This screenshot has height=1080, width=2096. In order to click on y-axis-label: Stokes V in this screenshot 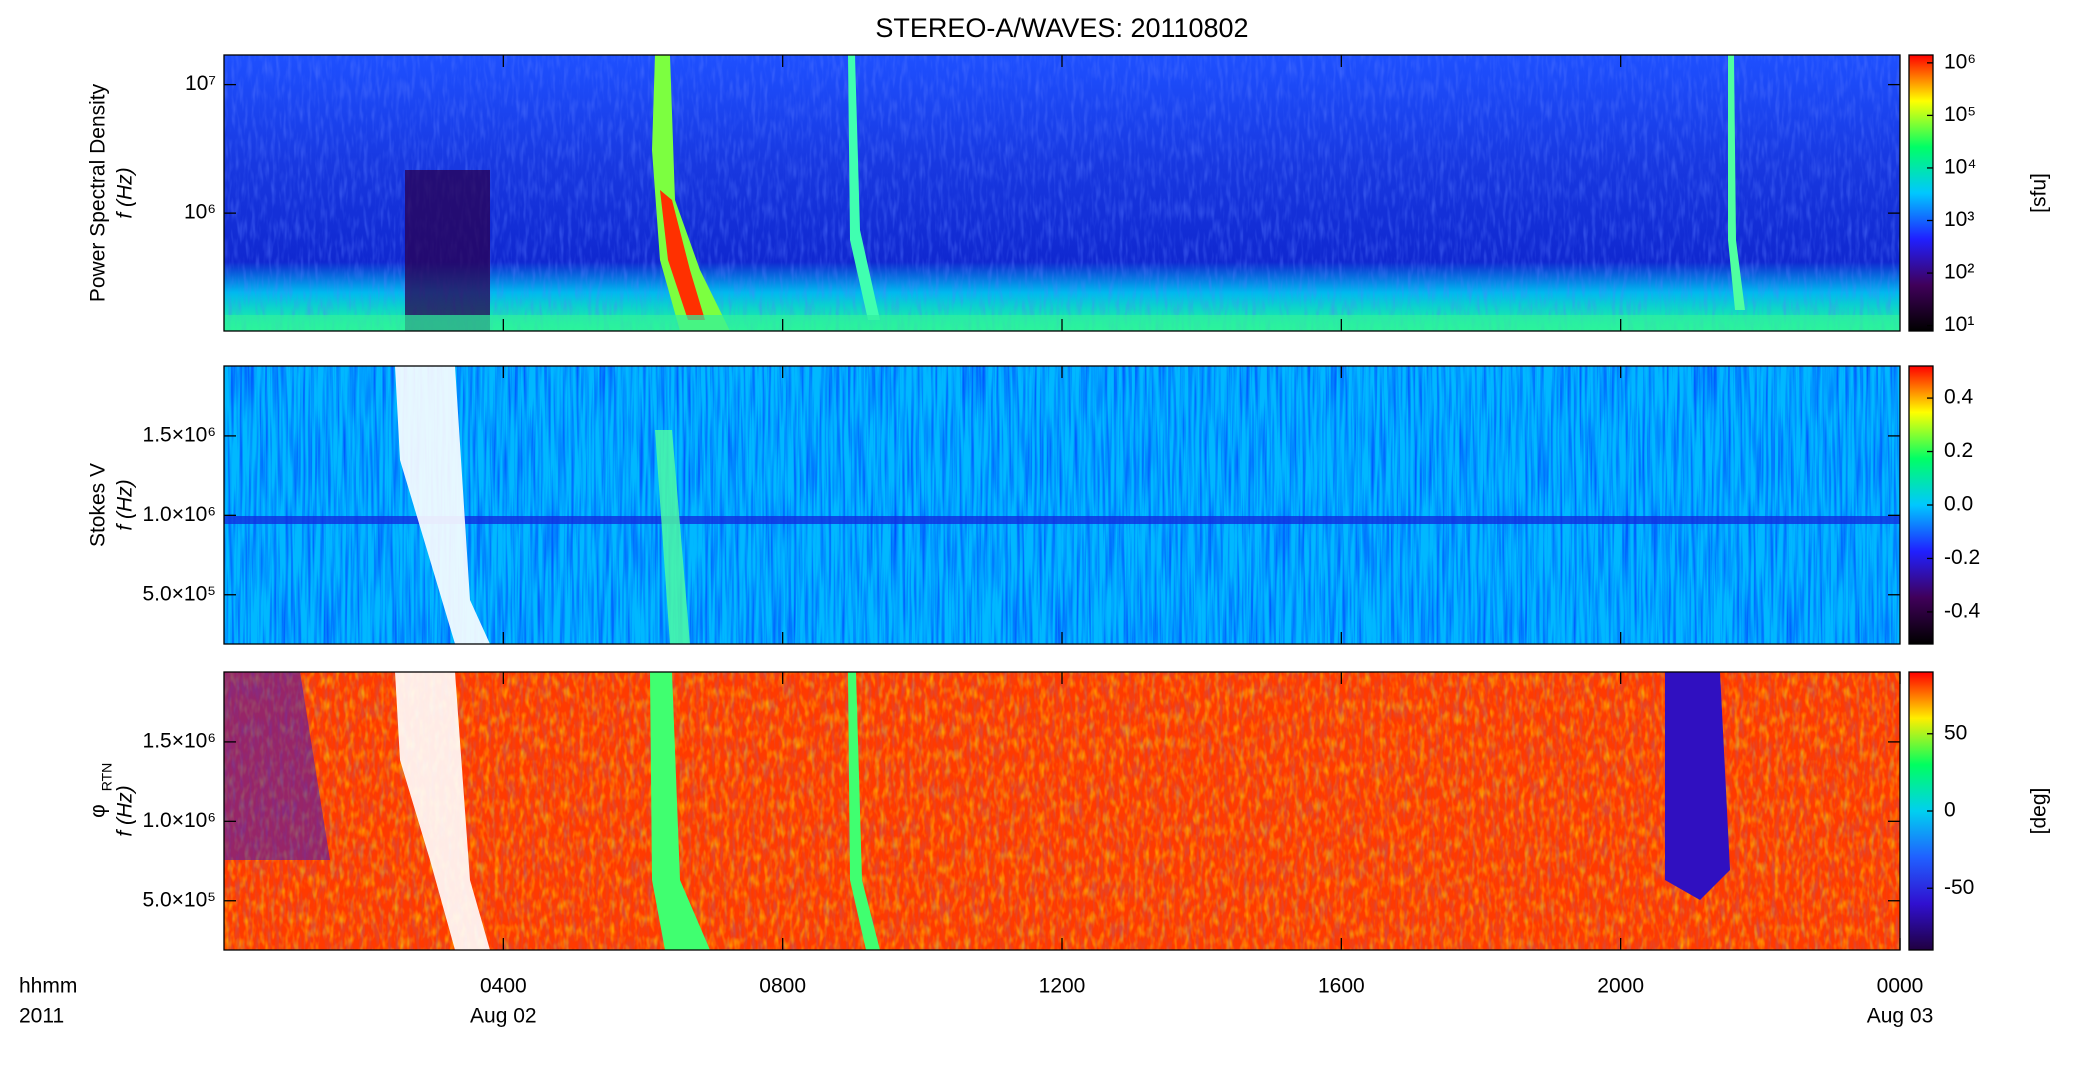, I will do `click(98, 505)`.